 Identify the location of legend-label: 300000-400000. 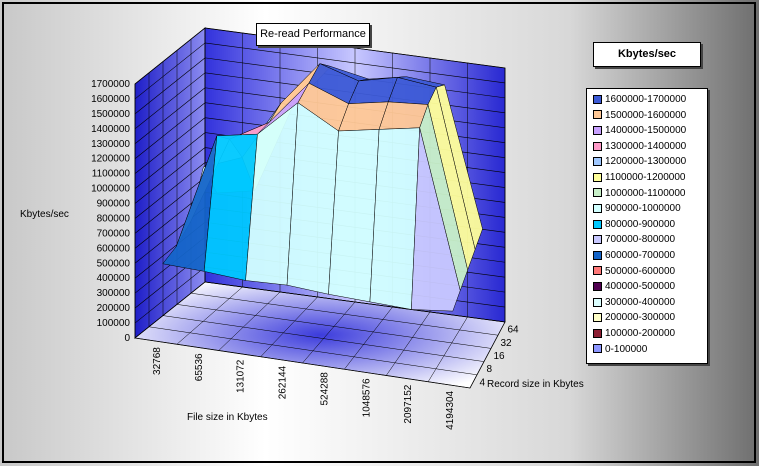
(640, 302).